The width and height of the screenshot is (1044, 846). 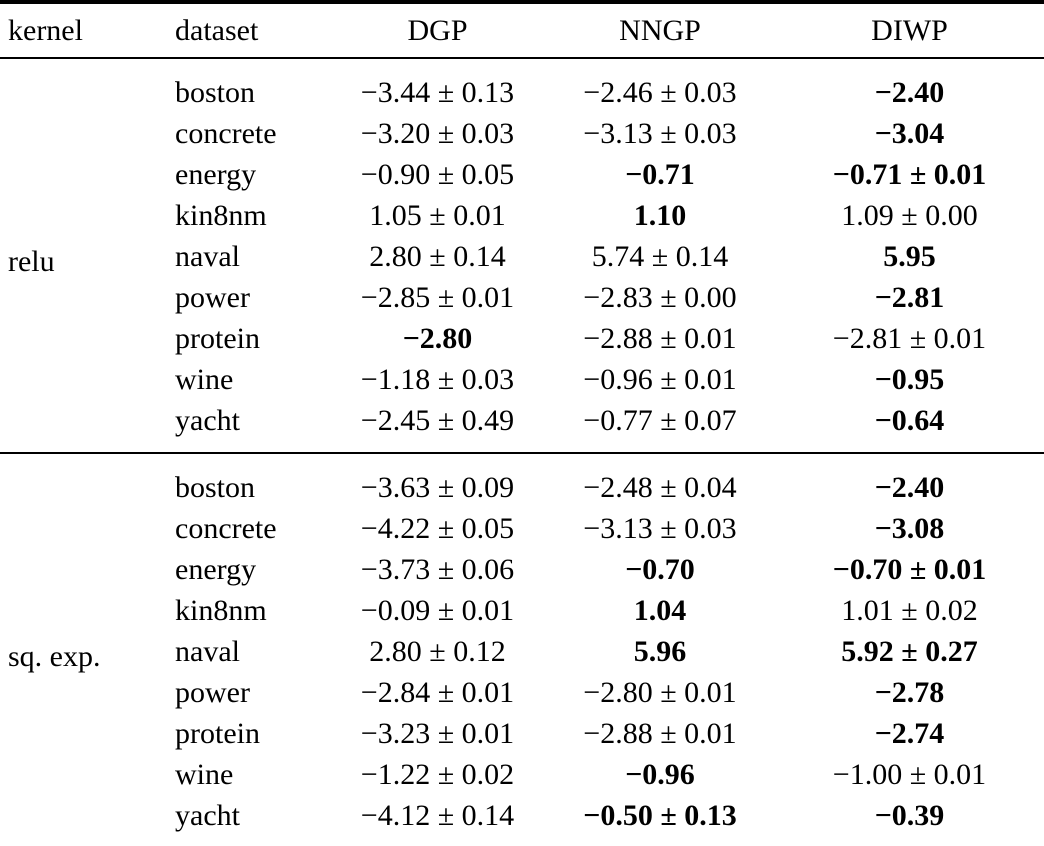 What do you see at coordinates (522, 379) in the screenshot?
I see `table-row: wine −1.18 ± 0.03 −0.96 ± 0.01 −0.95` at bounding box center [522, 379].